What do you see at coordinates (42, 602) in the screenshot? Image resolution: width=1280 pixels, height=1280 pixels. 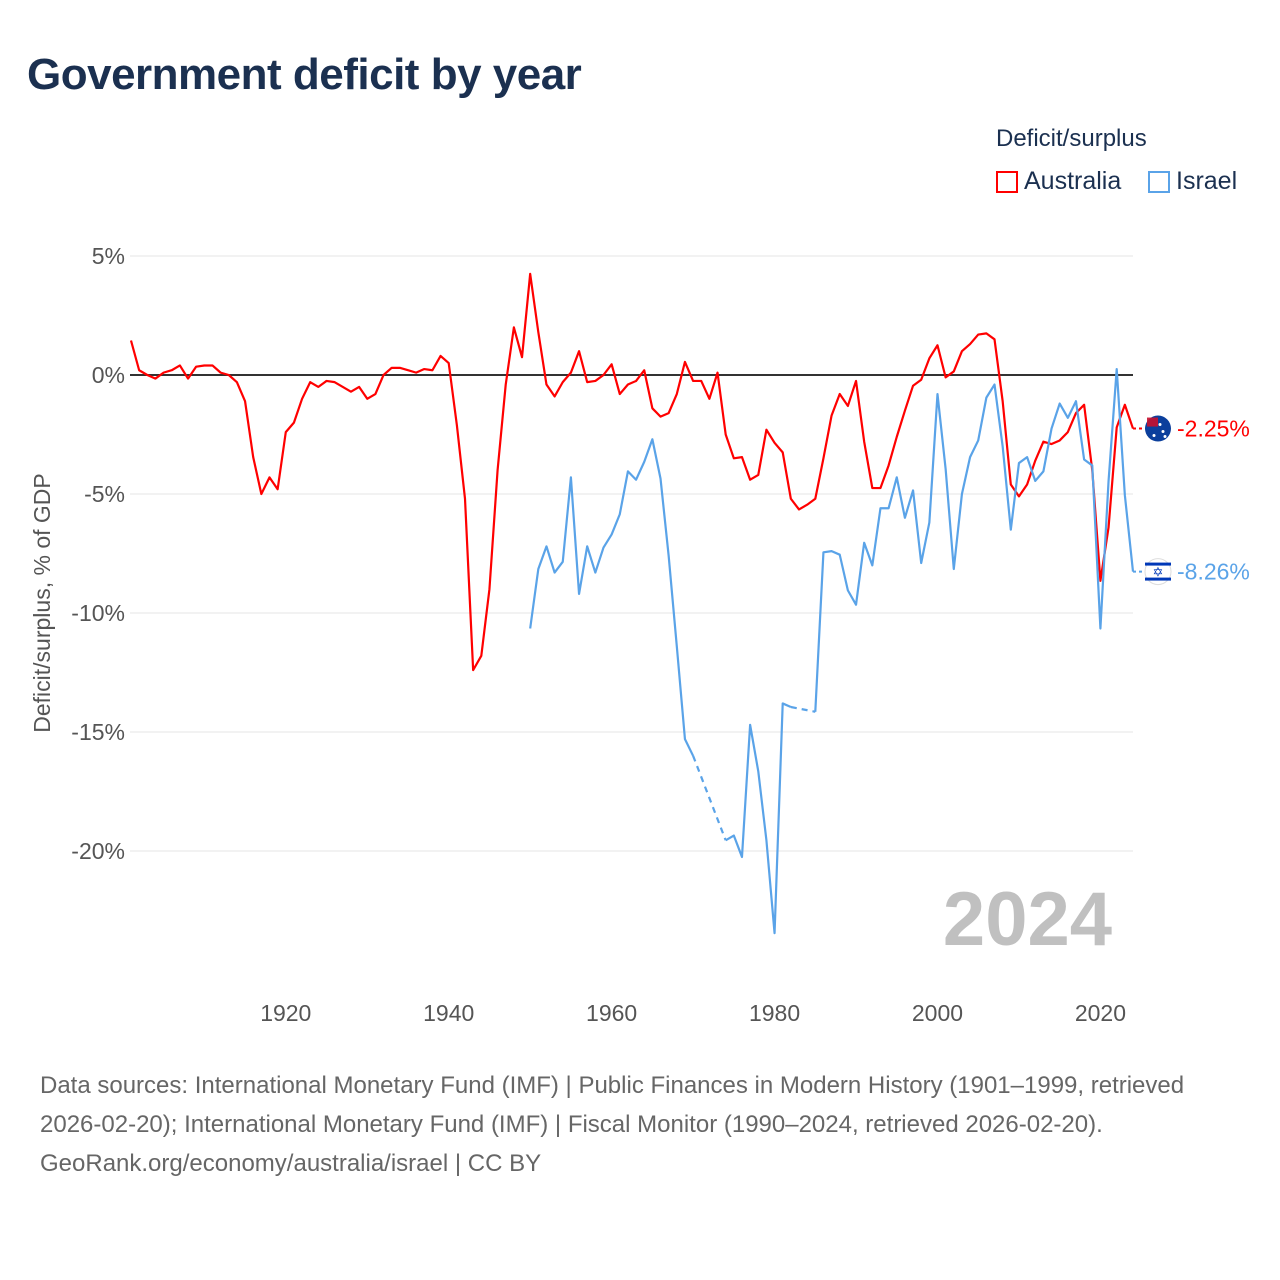 I see `y-axis-label: Deficit/surplus, % of GDP` at bounding box center [42, 602].